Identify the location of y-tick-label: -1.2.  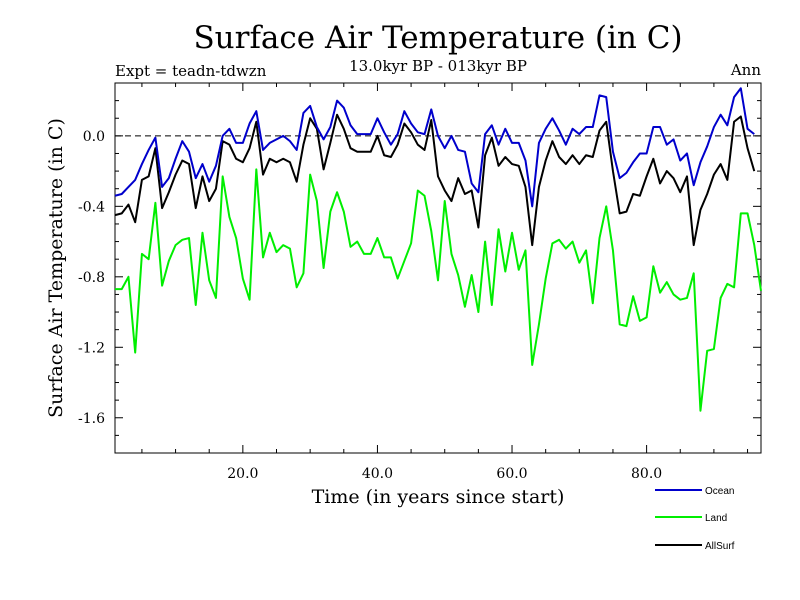
(91, 348).